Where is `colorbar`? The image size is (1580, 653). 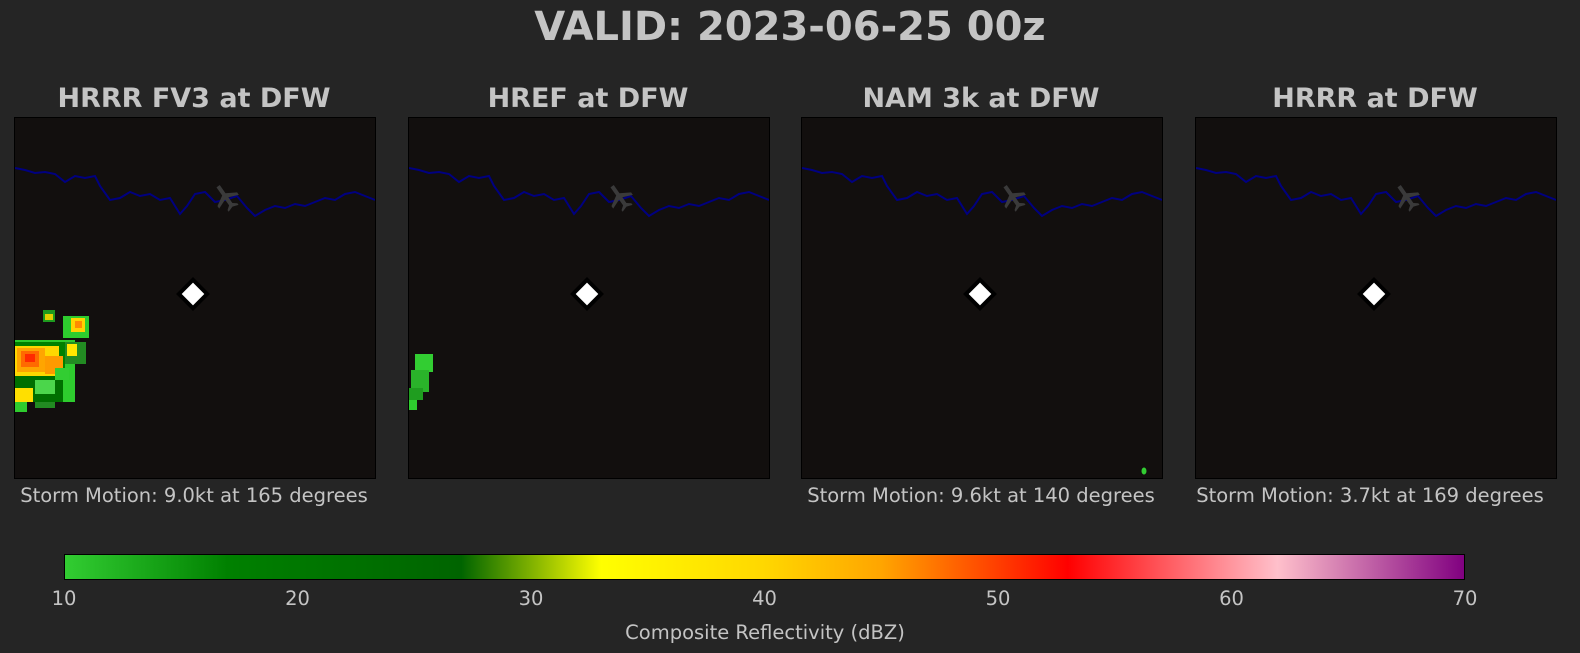 colorbar is located at coordinates (764, 567).